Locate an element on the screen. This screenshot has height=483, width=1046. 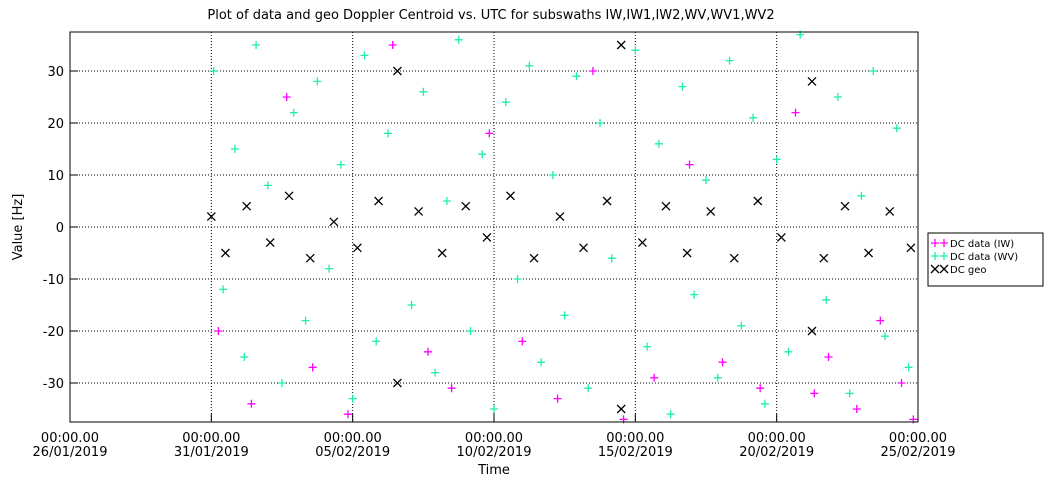
legend-label: DC data (IW) is located at coordinates (982, 244).